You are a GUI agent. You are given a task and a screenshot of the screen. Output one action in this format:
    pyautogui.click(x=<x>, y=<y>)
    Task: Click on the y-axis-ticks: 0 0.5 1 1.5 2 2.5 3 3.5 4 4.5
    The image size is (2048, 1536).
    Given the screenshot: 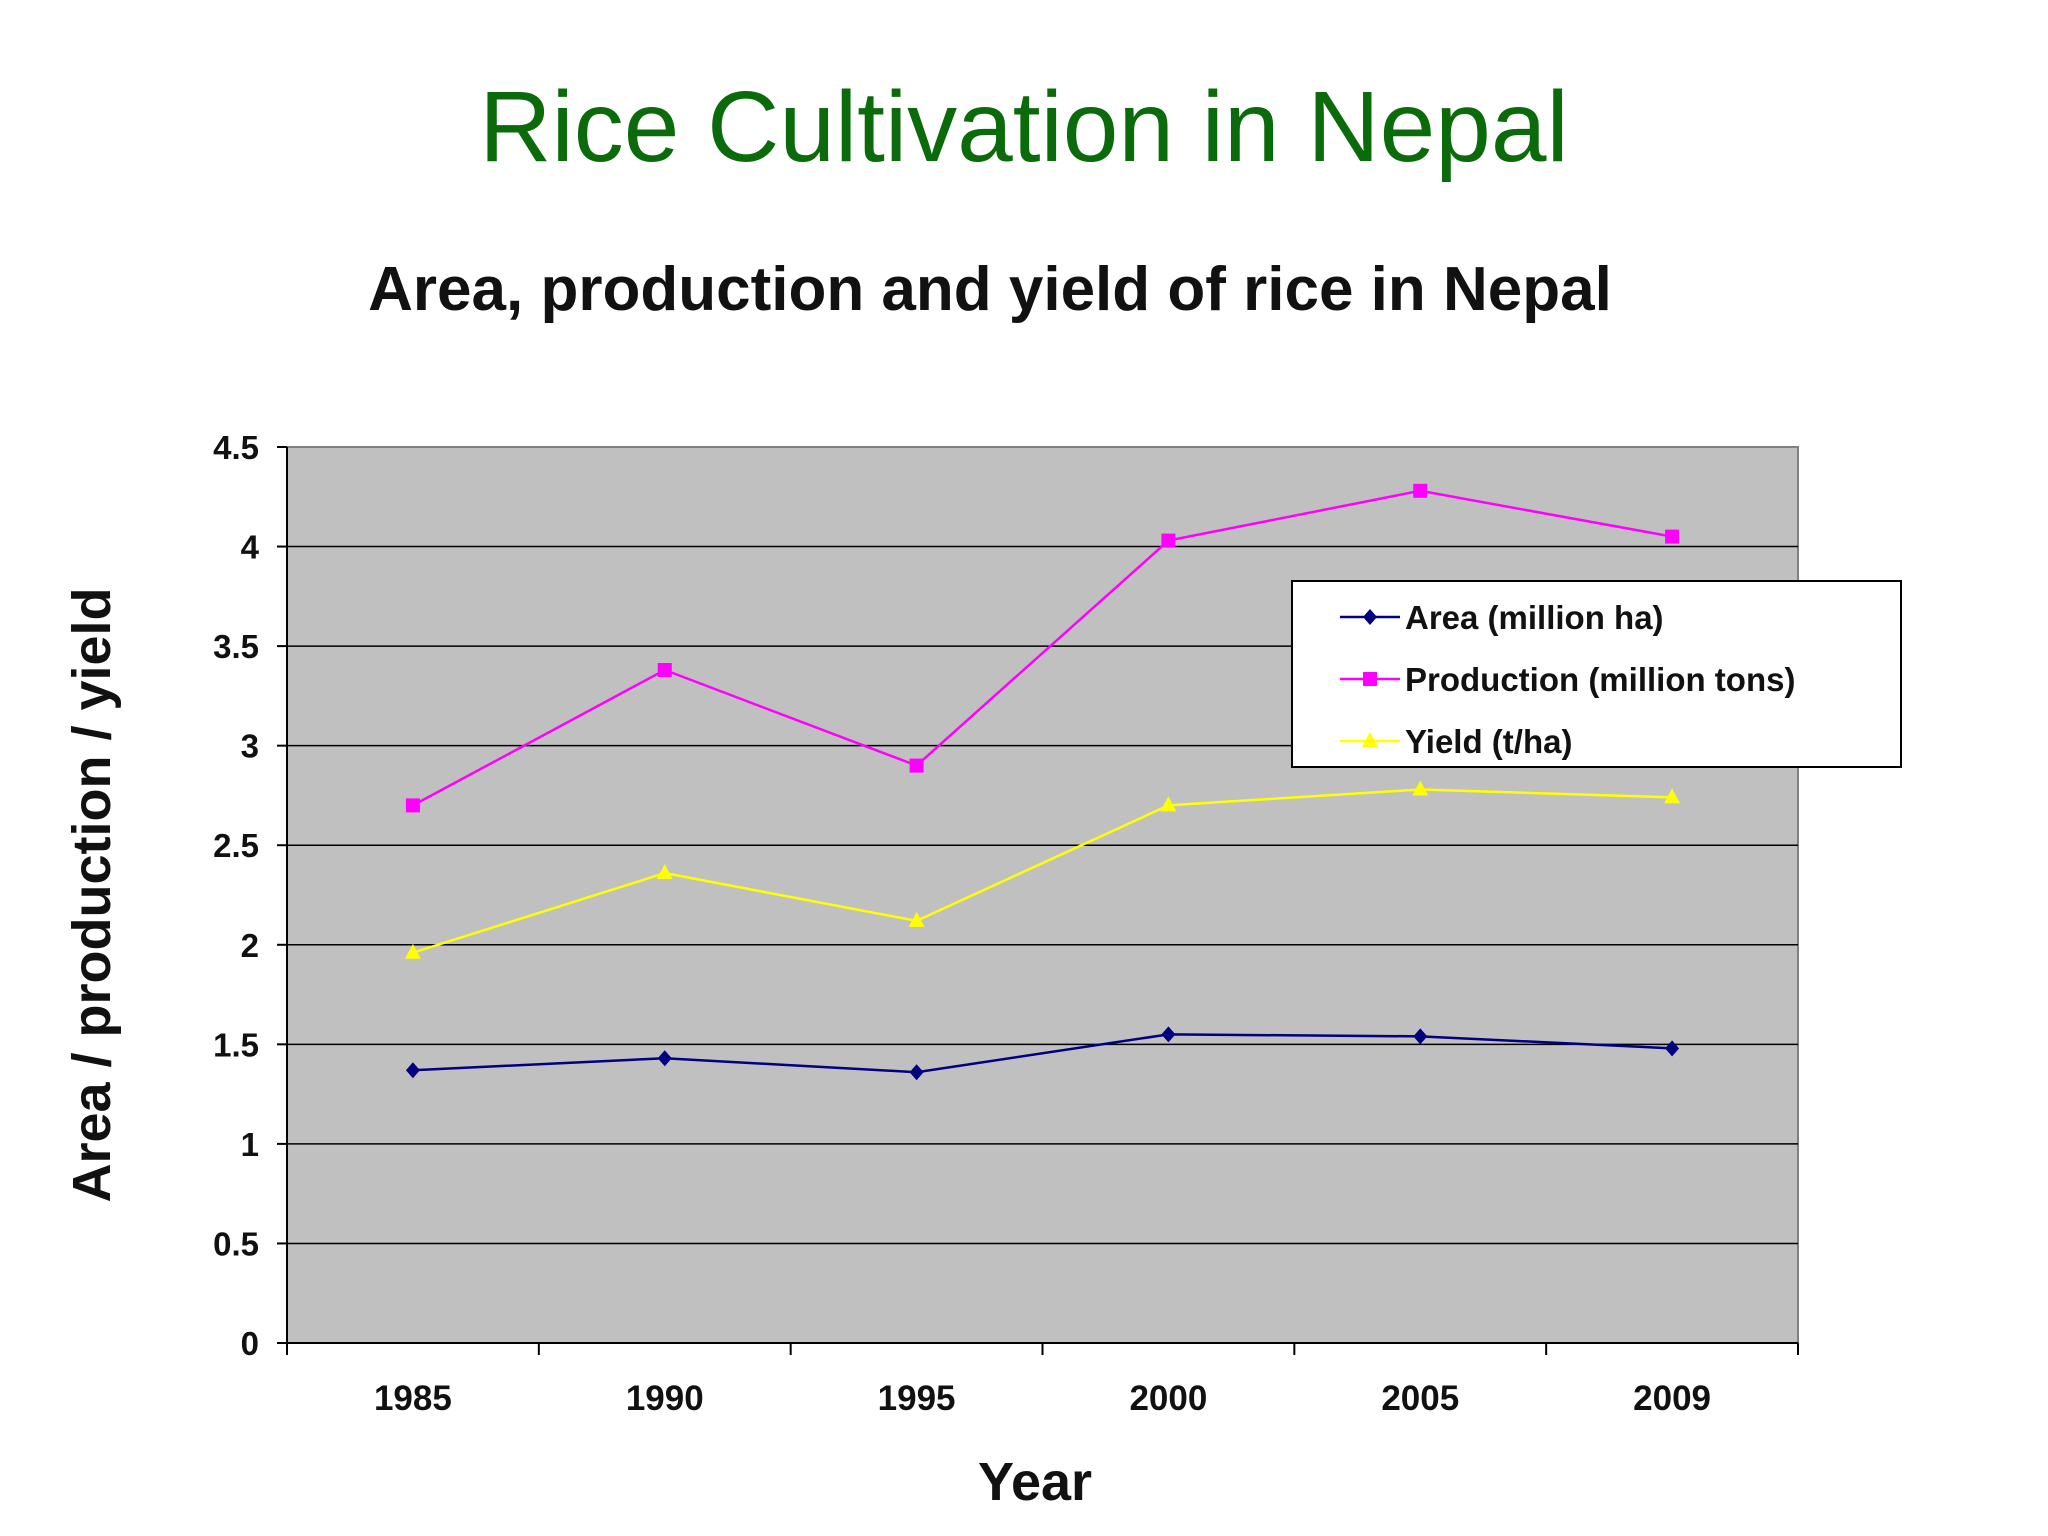 What is the action you would take?
    pyautogui.click(x=250, y=895)
    